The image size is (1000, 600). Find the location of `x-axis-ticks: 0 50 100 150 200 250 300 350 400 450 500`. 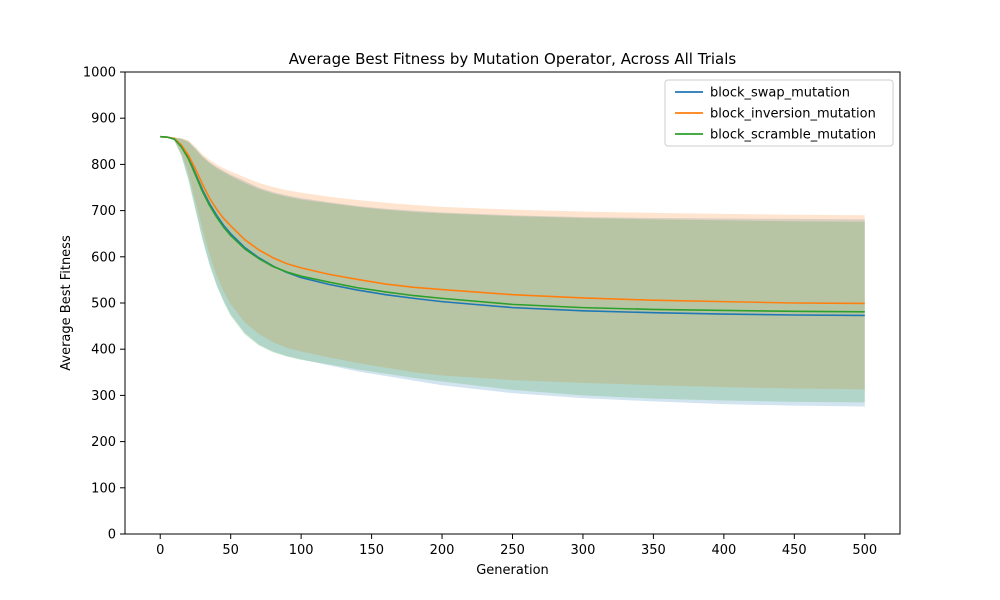

x-axis-ticks: 0 50 100 150 200 250 300 350 400 450 500 is located at coordinates (516, 546).